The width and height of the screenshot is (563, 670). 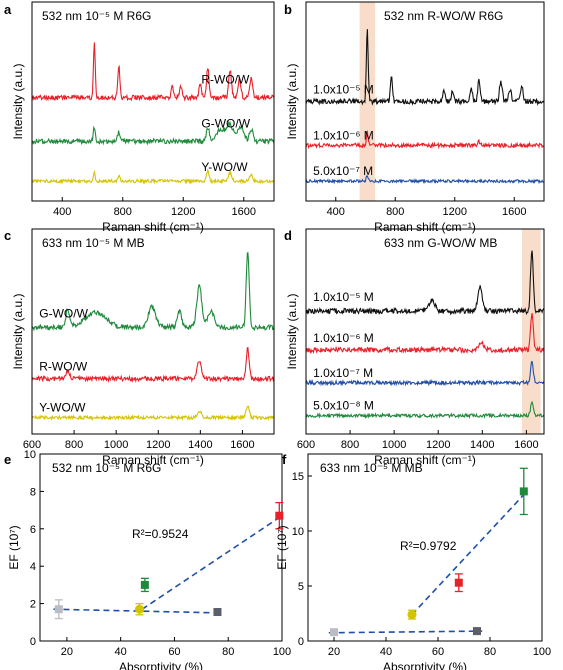 What do you see at coordinates (67, 652) in the screenshot?
I see `x-tick-label: 20` at bounding box center [67, 652].